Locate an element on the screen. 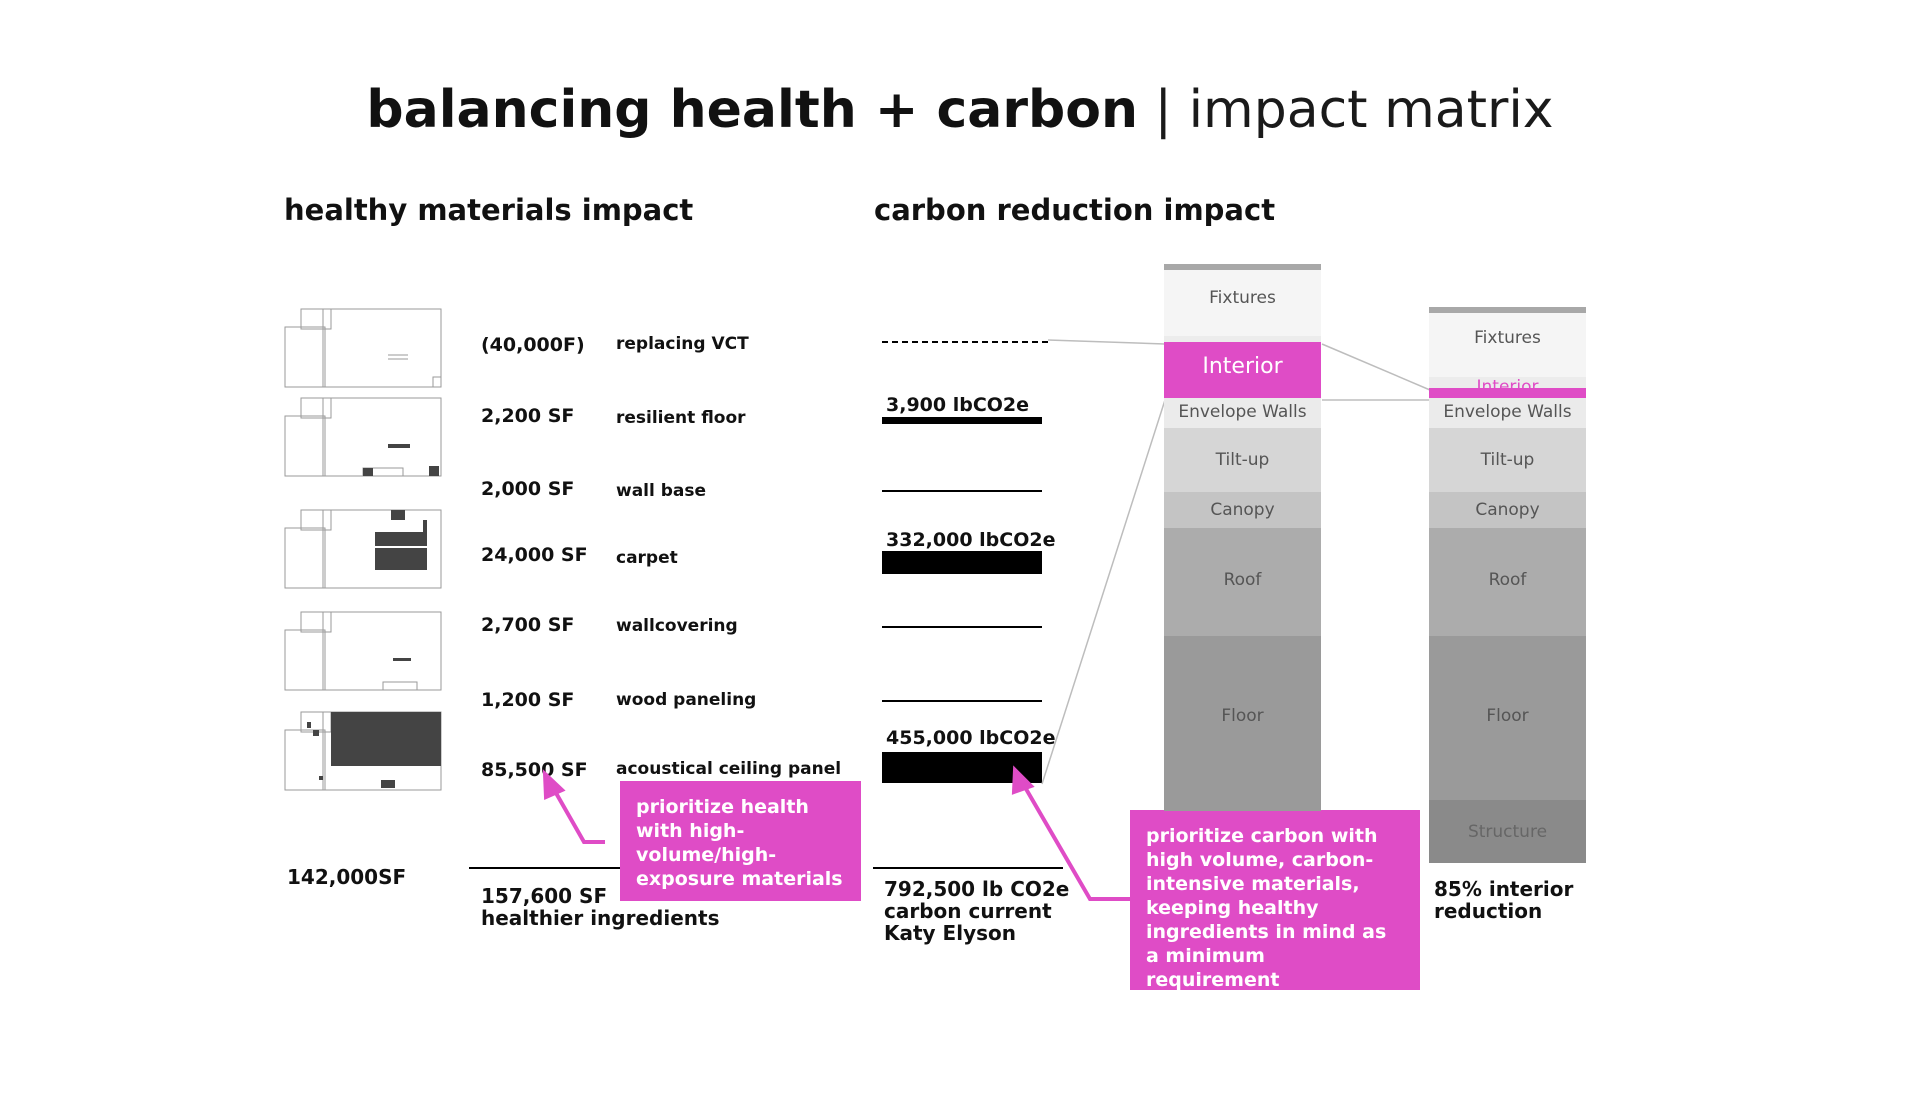 Image resolution: width=1920 pixels, height=1094 pixels. title-bold: balancing health + carbon is located at coordinates (752, 110).